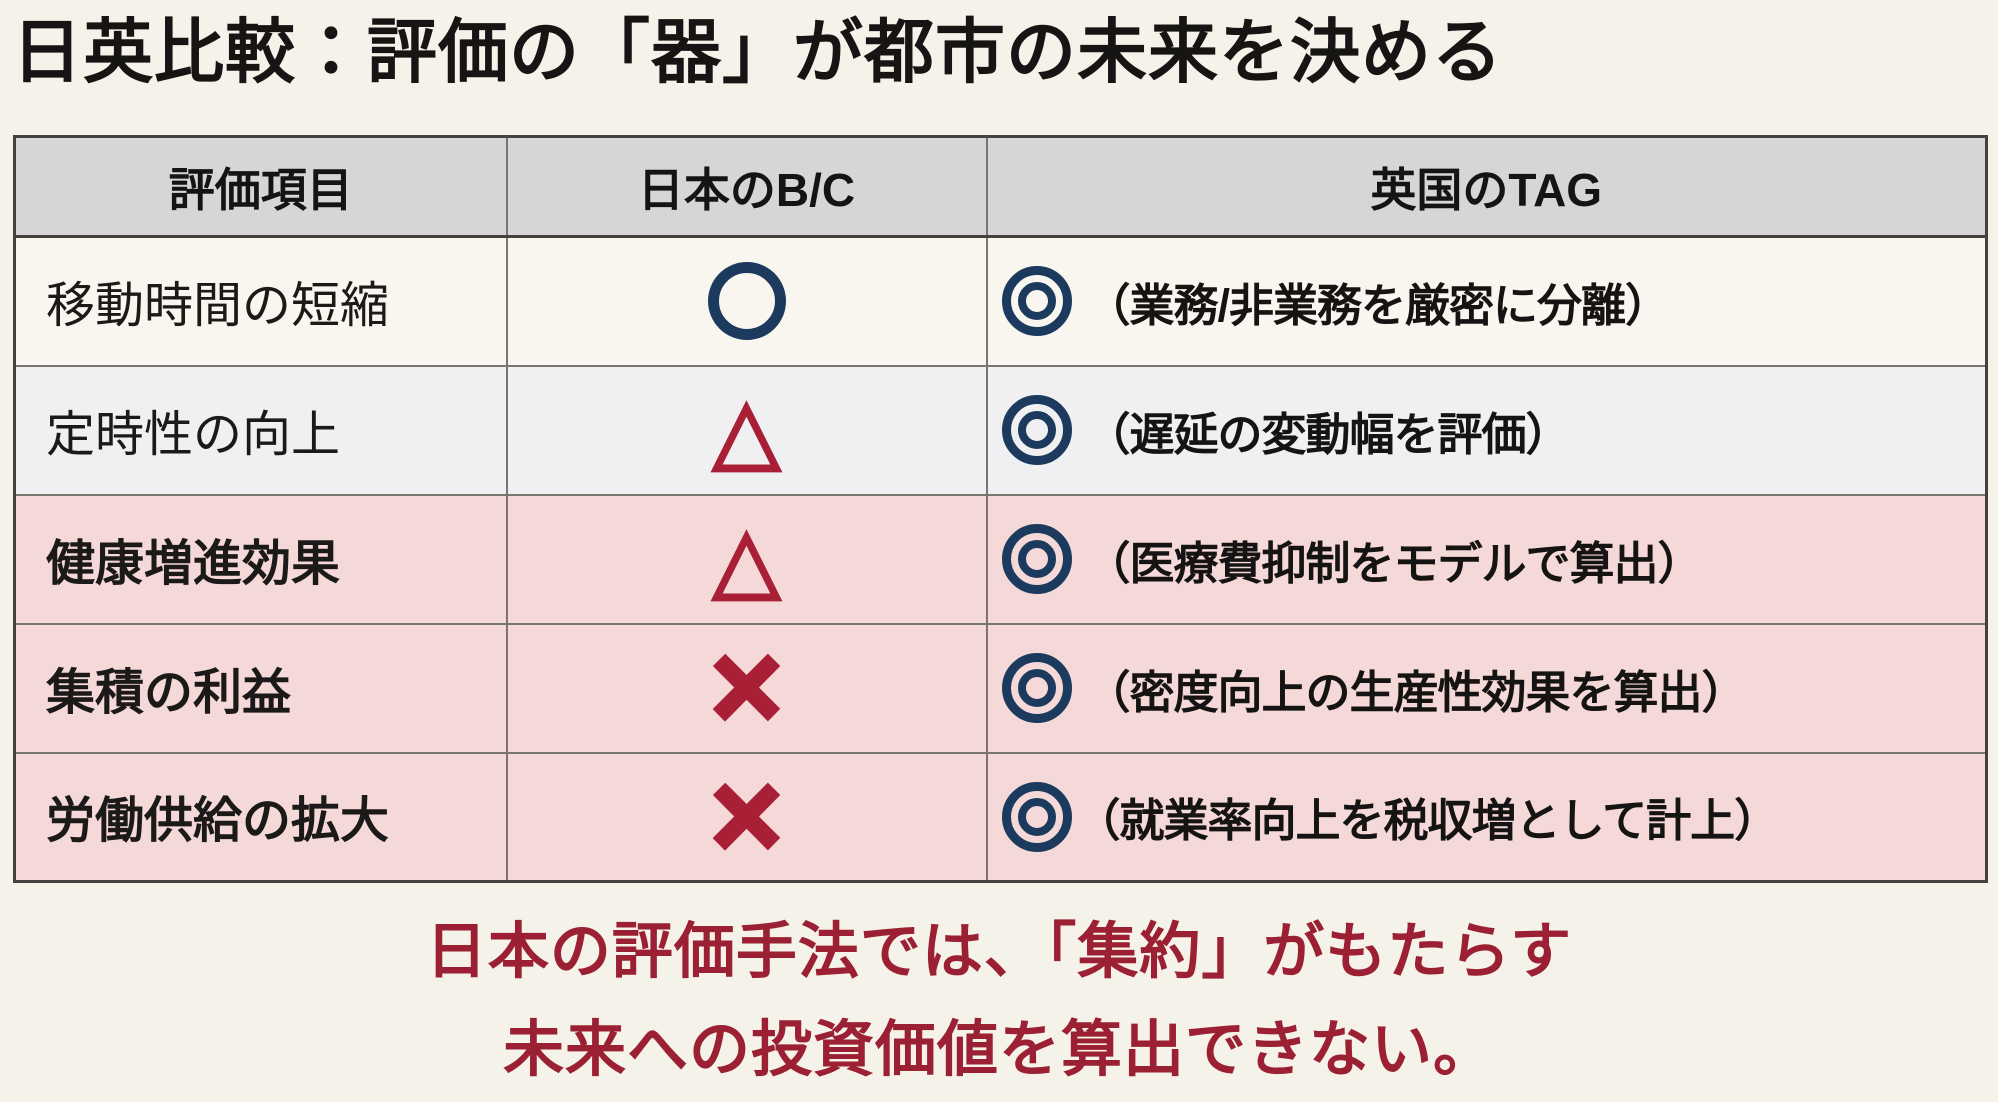  I want to click on tag-cell: （業務/非業務を厳密に分離）, so click(1486, 301).